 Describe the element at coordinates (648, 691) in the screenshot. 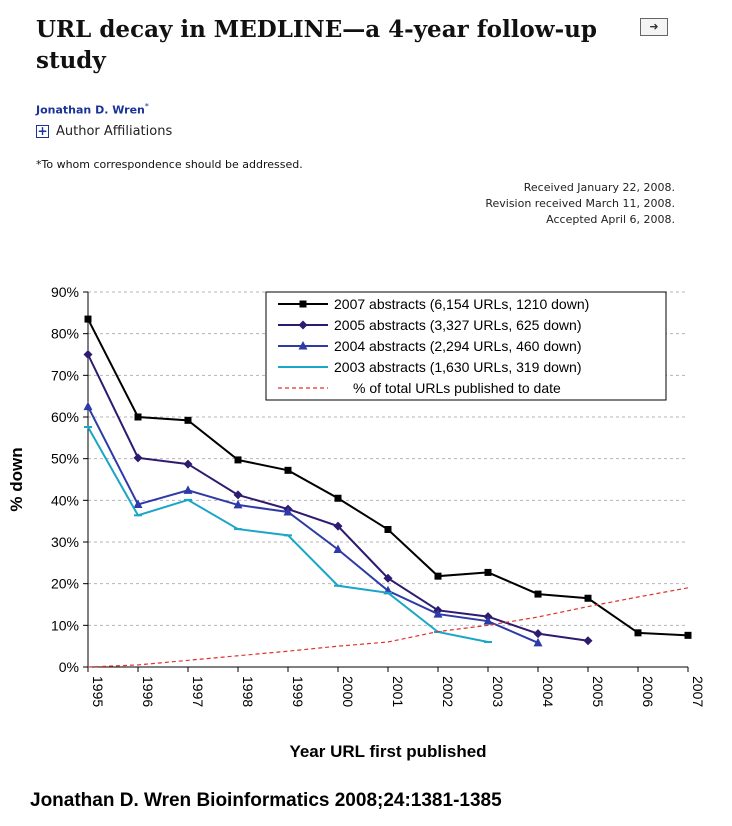

I see `x-tick-label: 2006` at that location.